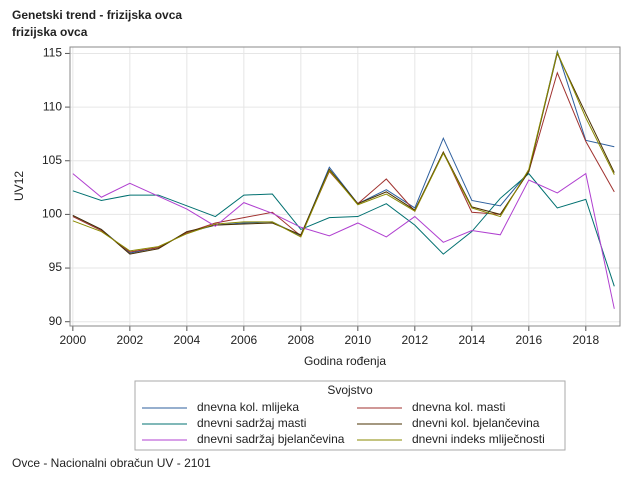  I want to click on legend-title: Svojstvo, so click(350, 390).